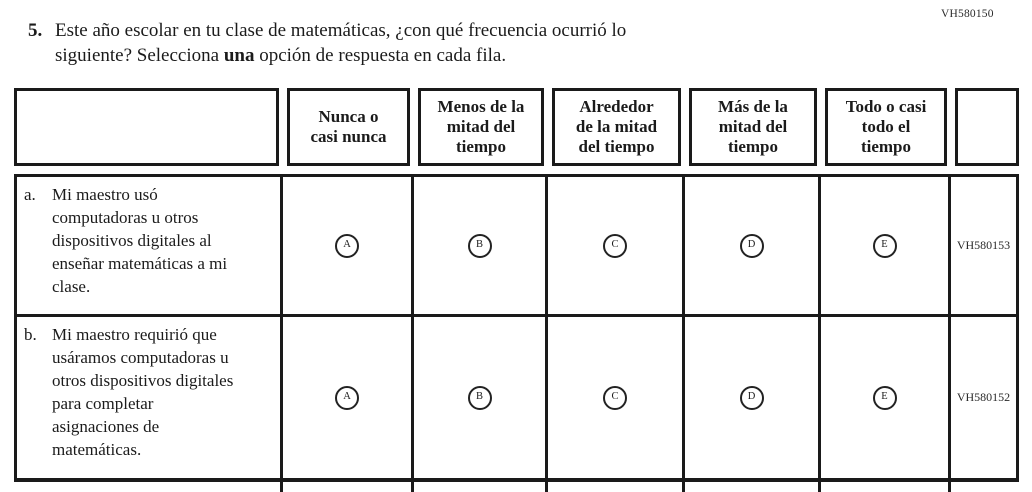 The width and height of the screenshot is (1032, 492). Describe the element at coordinates (985, 131) in the screenshot. I see `header-cell-code-column` at that location.